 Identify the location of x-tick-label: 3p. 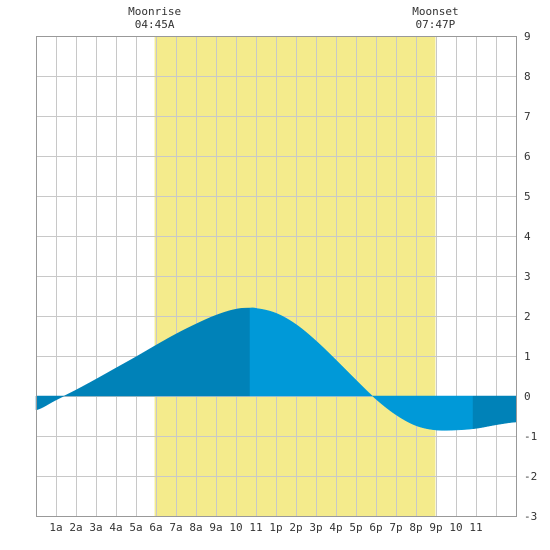
(315, 527).